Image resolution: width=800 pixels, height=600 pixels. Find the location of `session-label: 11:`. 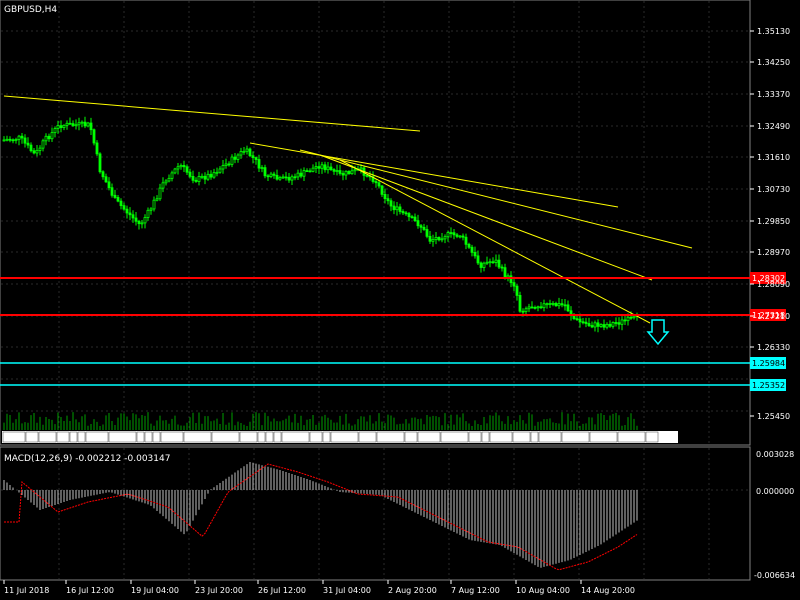

session-label: 11: is located at coordinates (520, 437).